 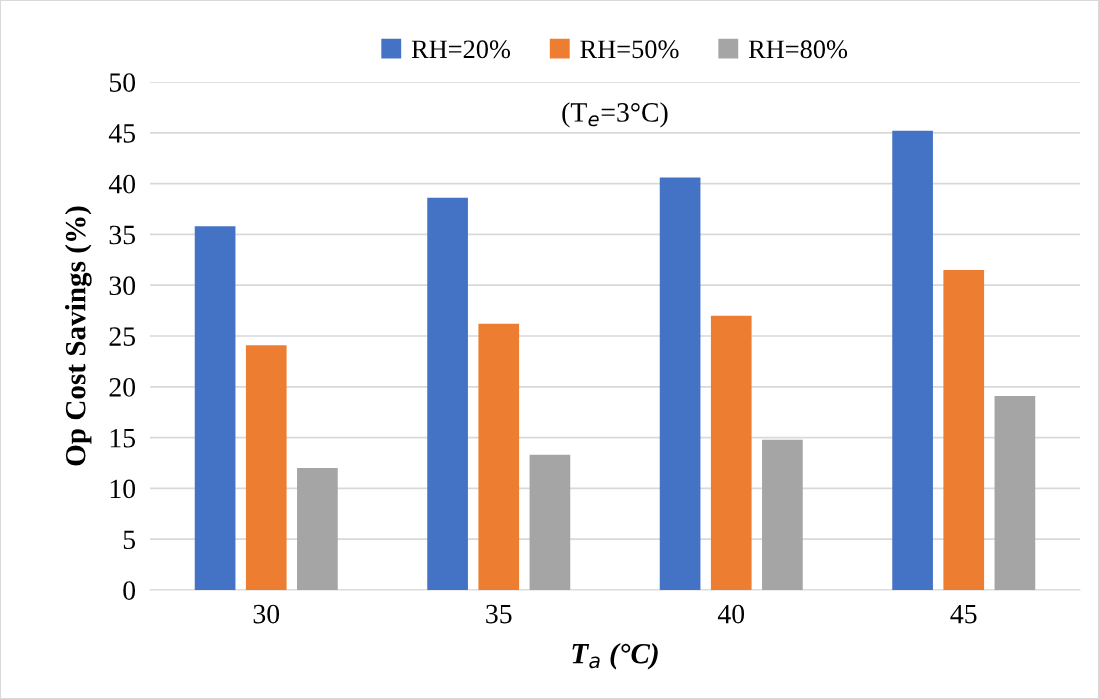 What do you see at coordinates (123, 489) in the screenshot?
I see `y-tick-label: 10` at bounding box center [123, 489].